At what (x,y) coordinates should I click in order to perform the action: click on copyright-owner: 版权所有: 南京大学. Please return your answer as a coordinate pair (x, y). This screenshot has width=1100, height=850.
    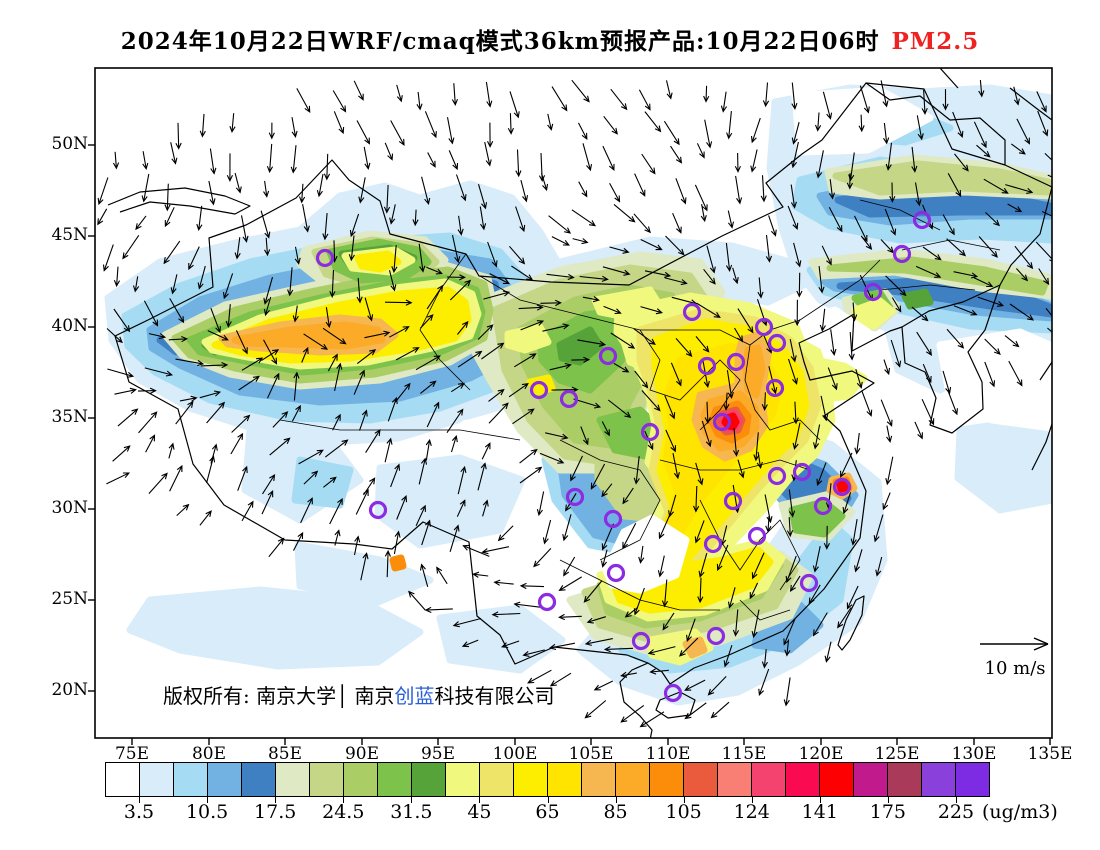
    Looking at the image, I should click on (250, 696).